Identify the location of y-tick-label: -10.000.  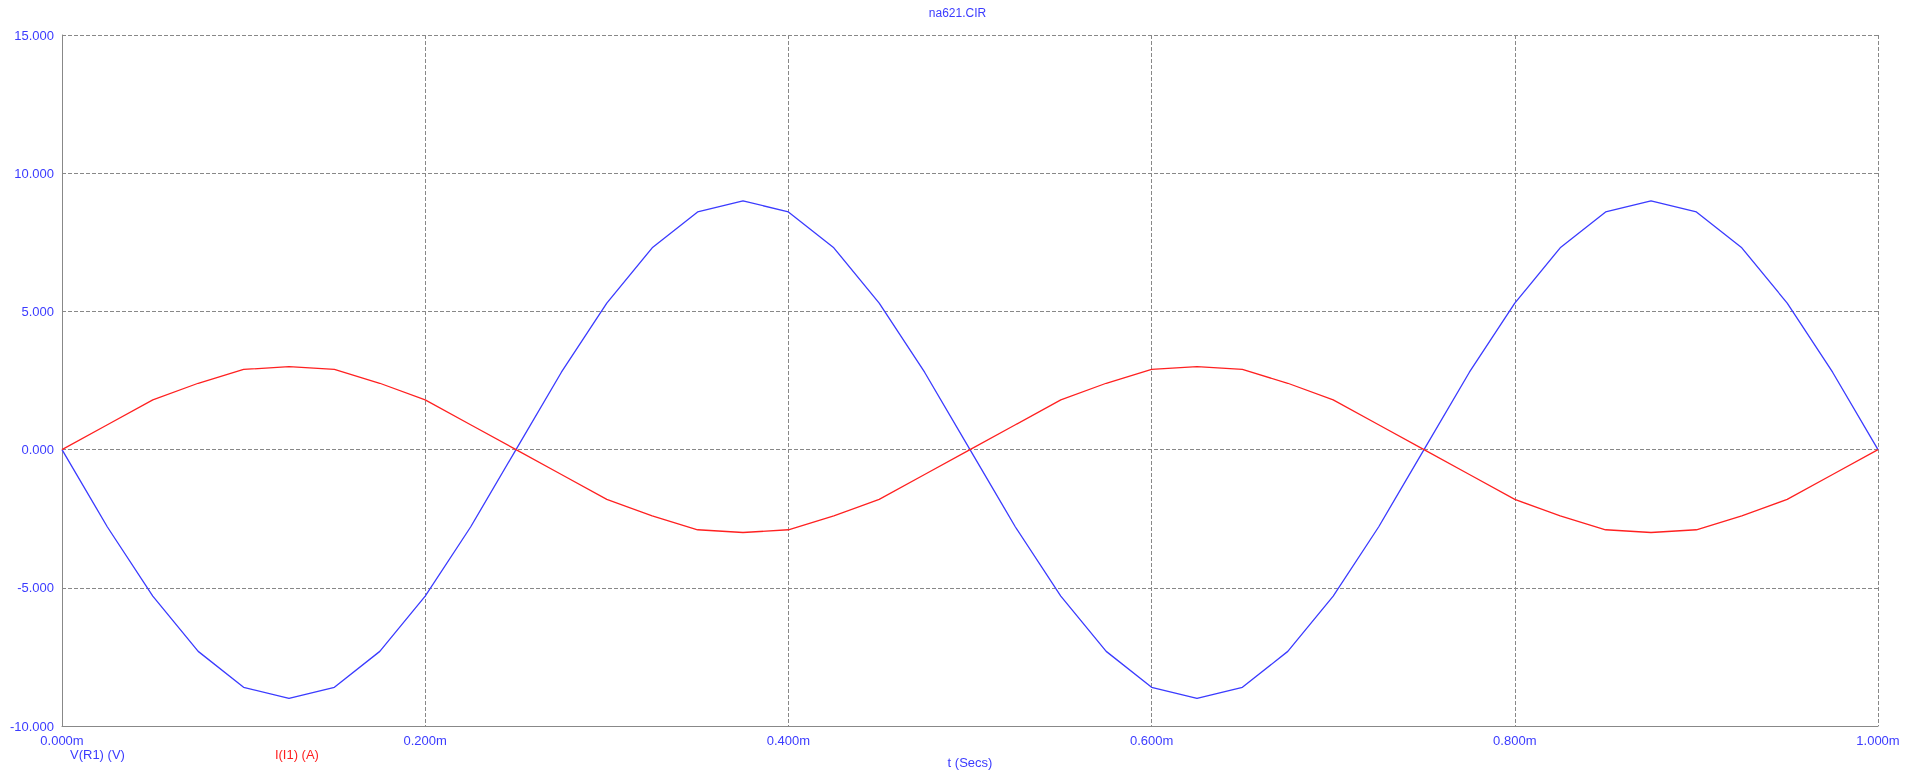
(31, 726).